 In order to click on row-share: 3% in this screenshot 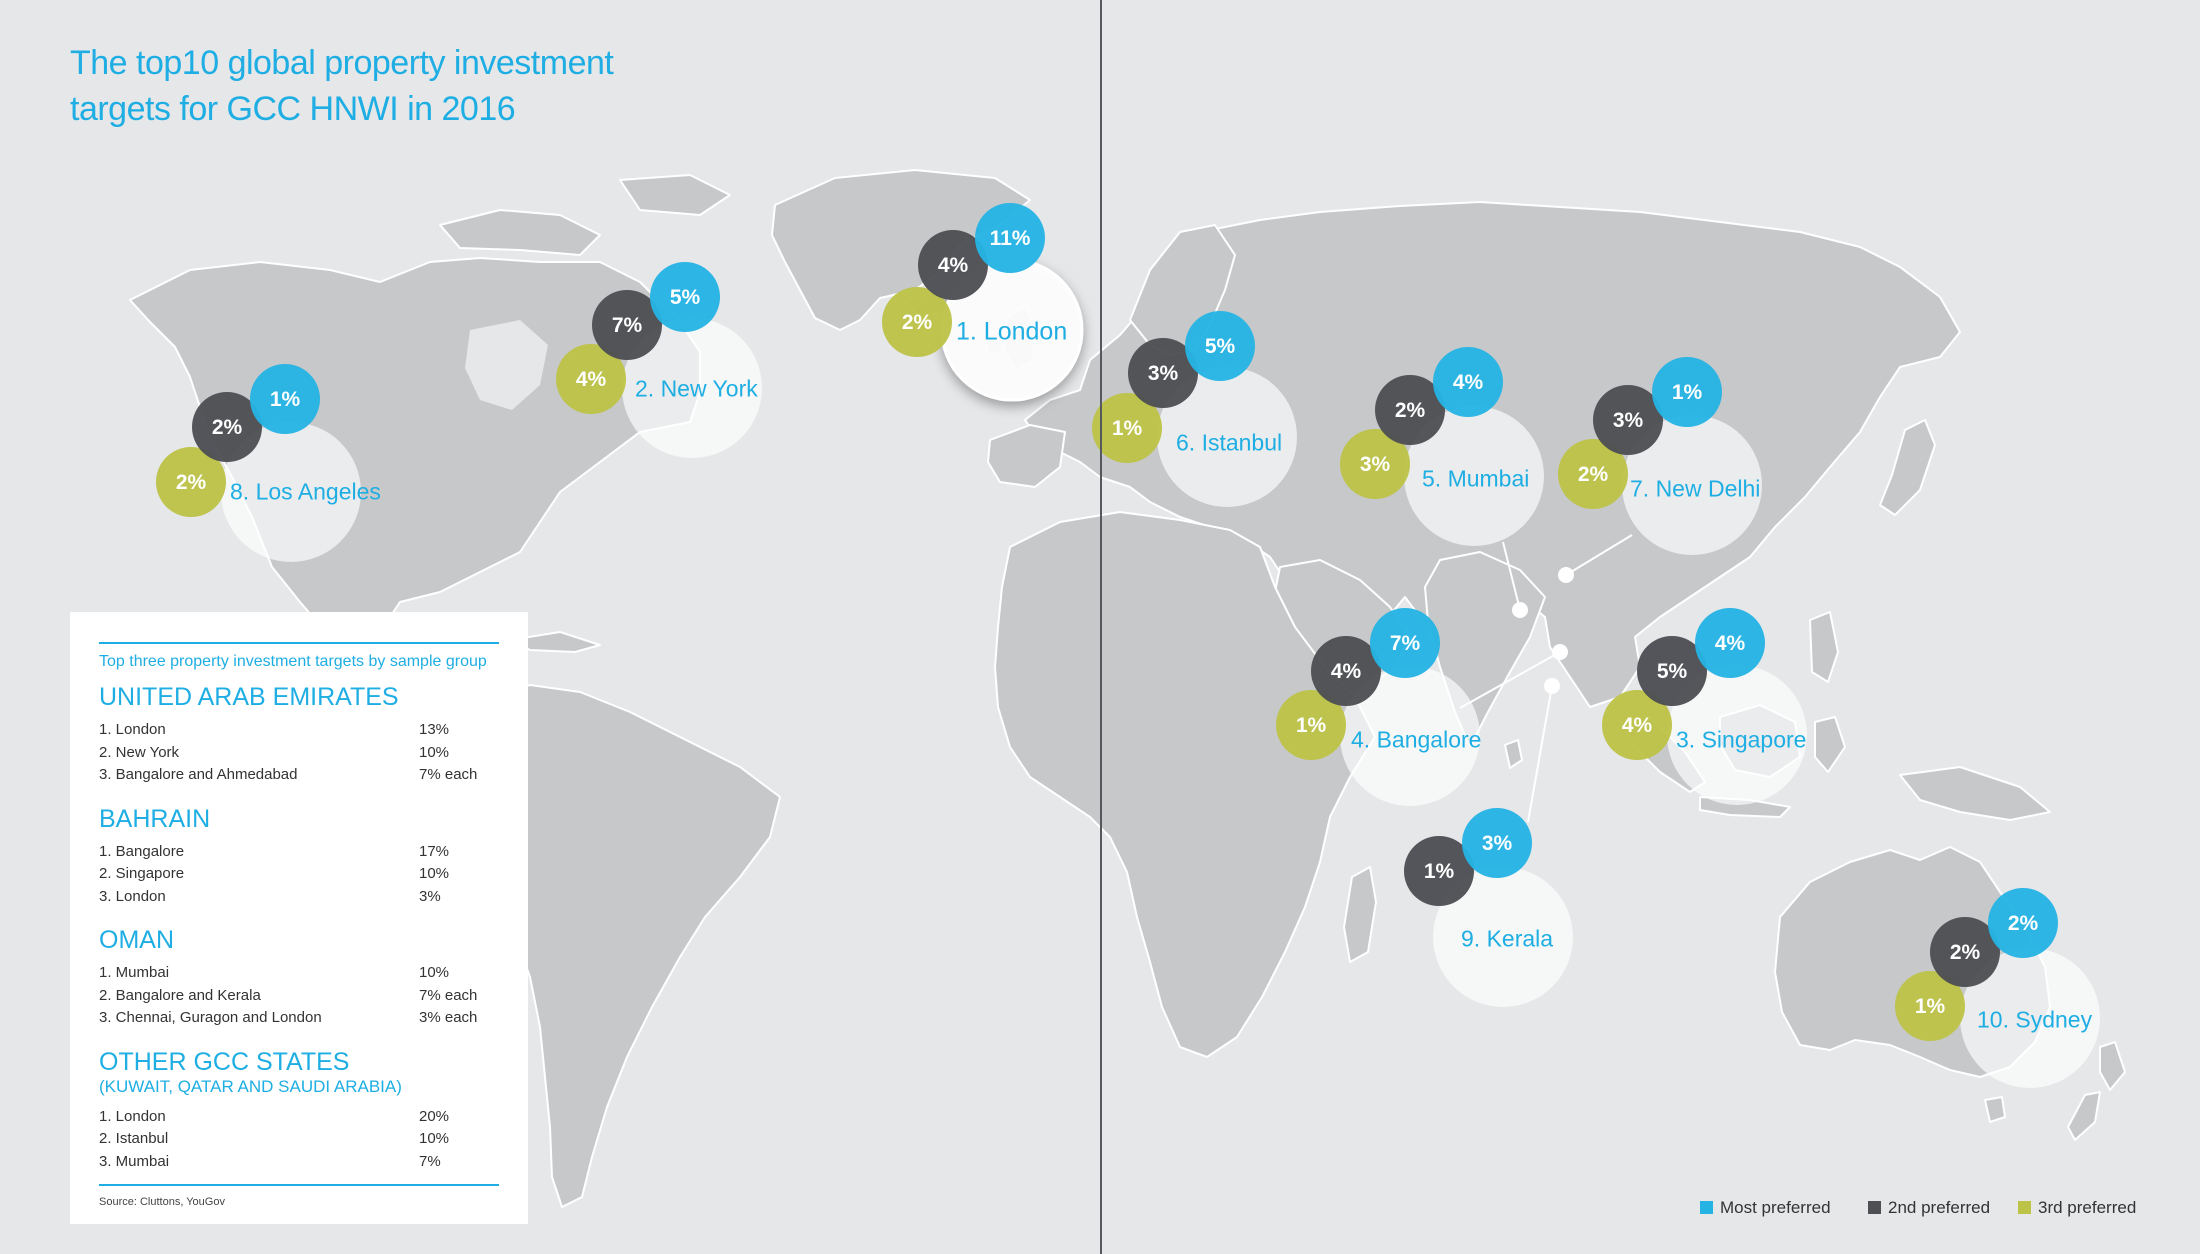, I will do `click(430, 896)`.